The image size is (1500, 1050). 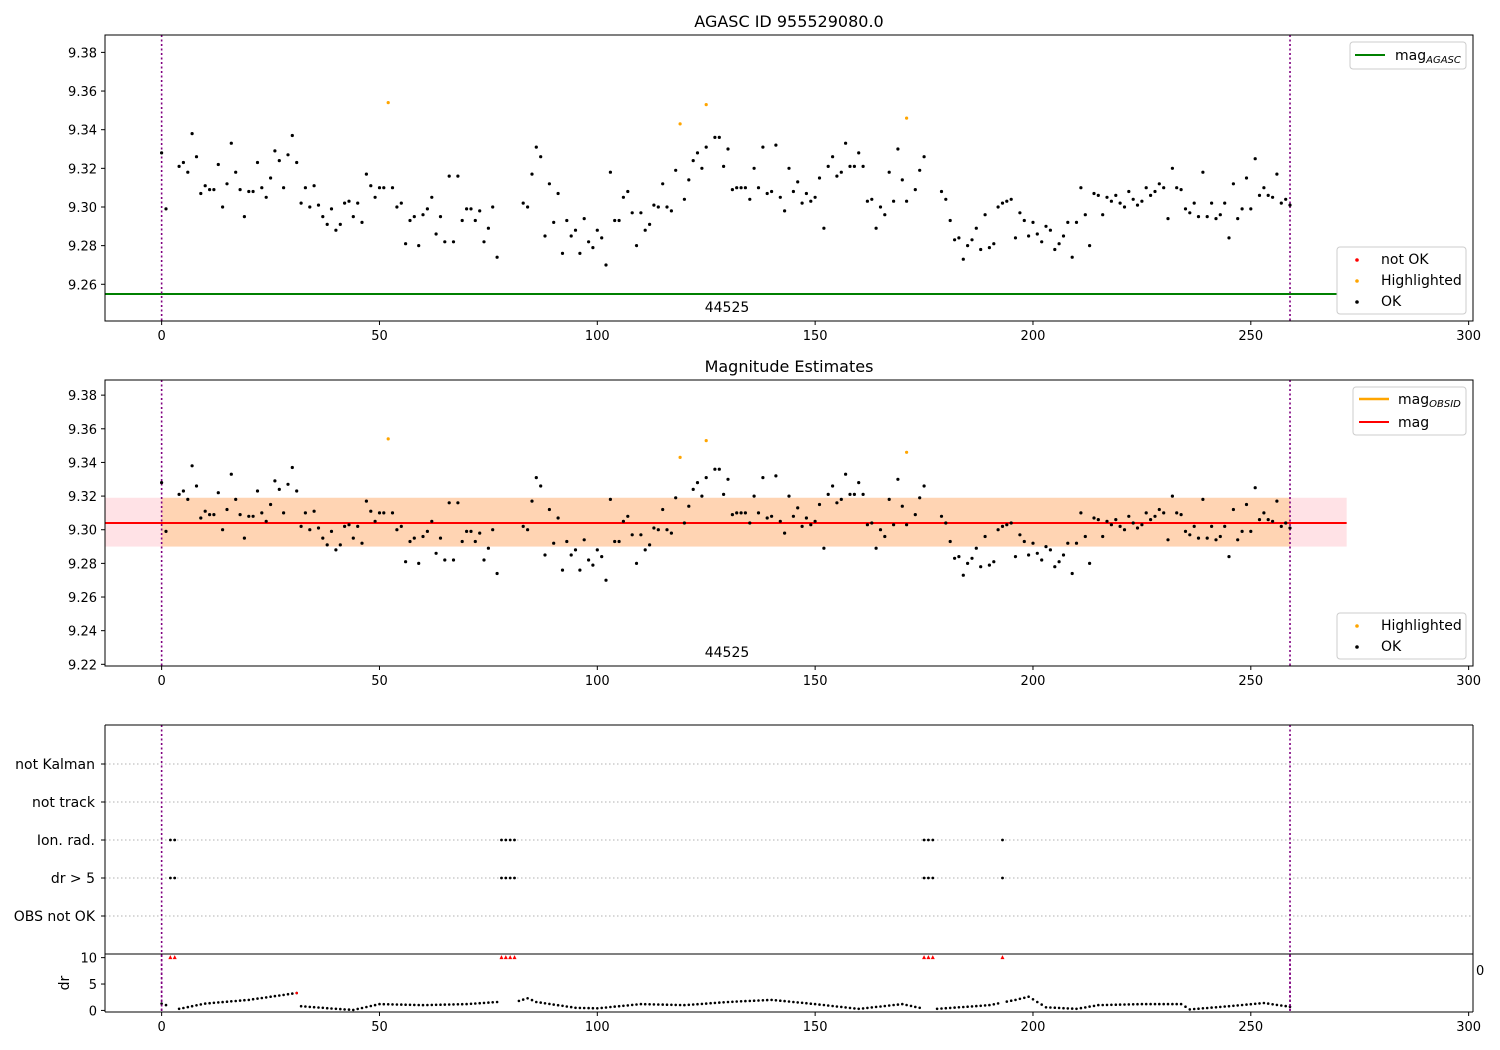 I want to click on flag-row-label: not track, so click(x=64, y=803).